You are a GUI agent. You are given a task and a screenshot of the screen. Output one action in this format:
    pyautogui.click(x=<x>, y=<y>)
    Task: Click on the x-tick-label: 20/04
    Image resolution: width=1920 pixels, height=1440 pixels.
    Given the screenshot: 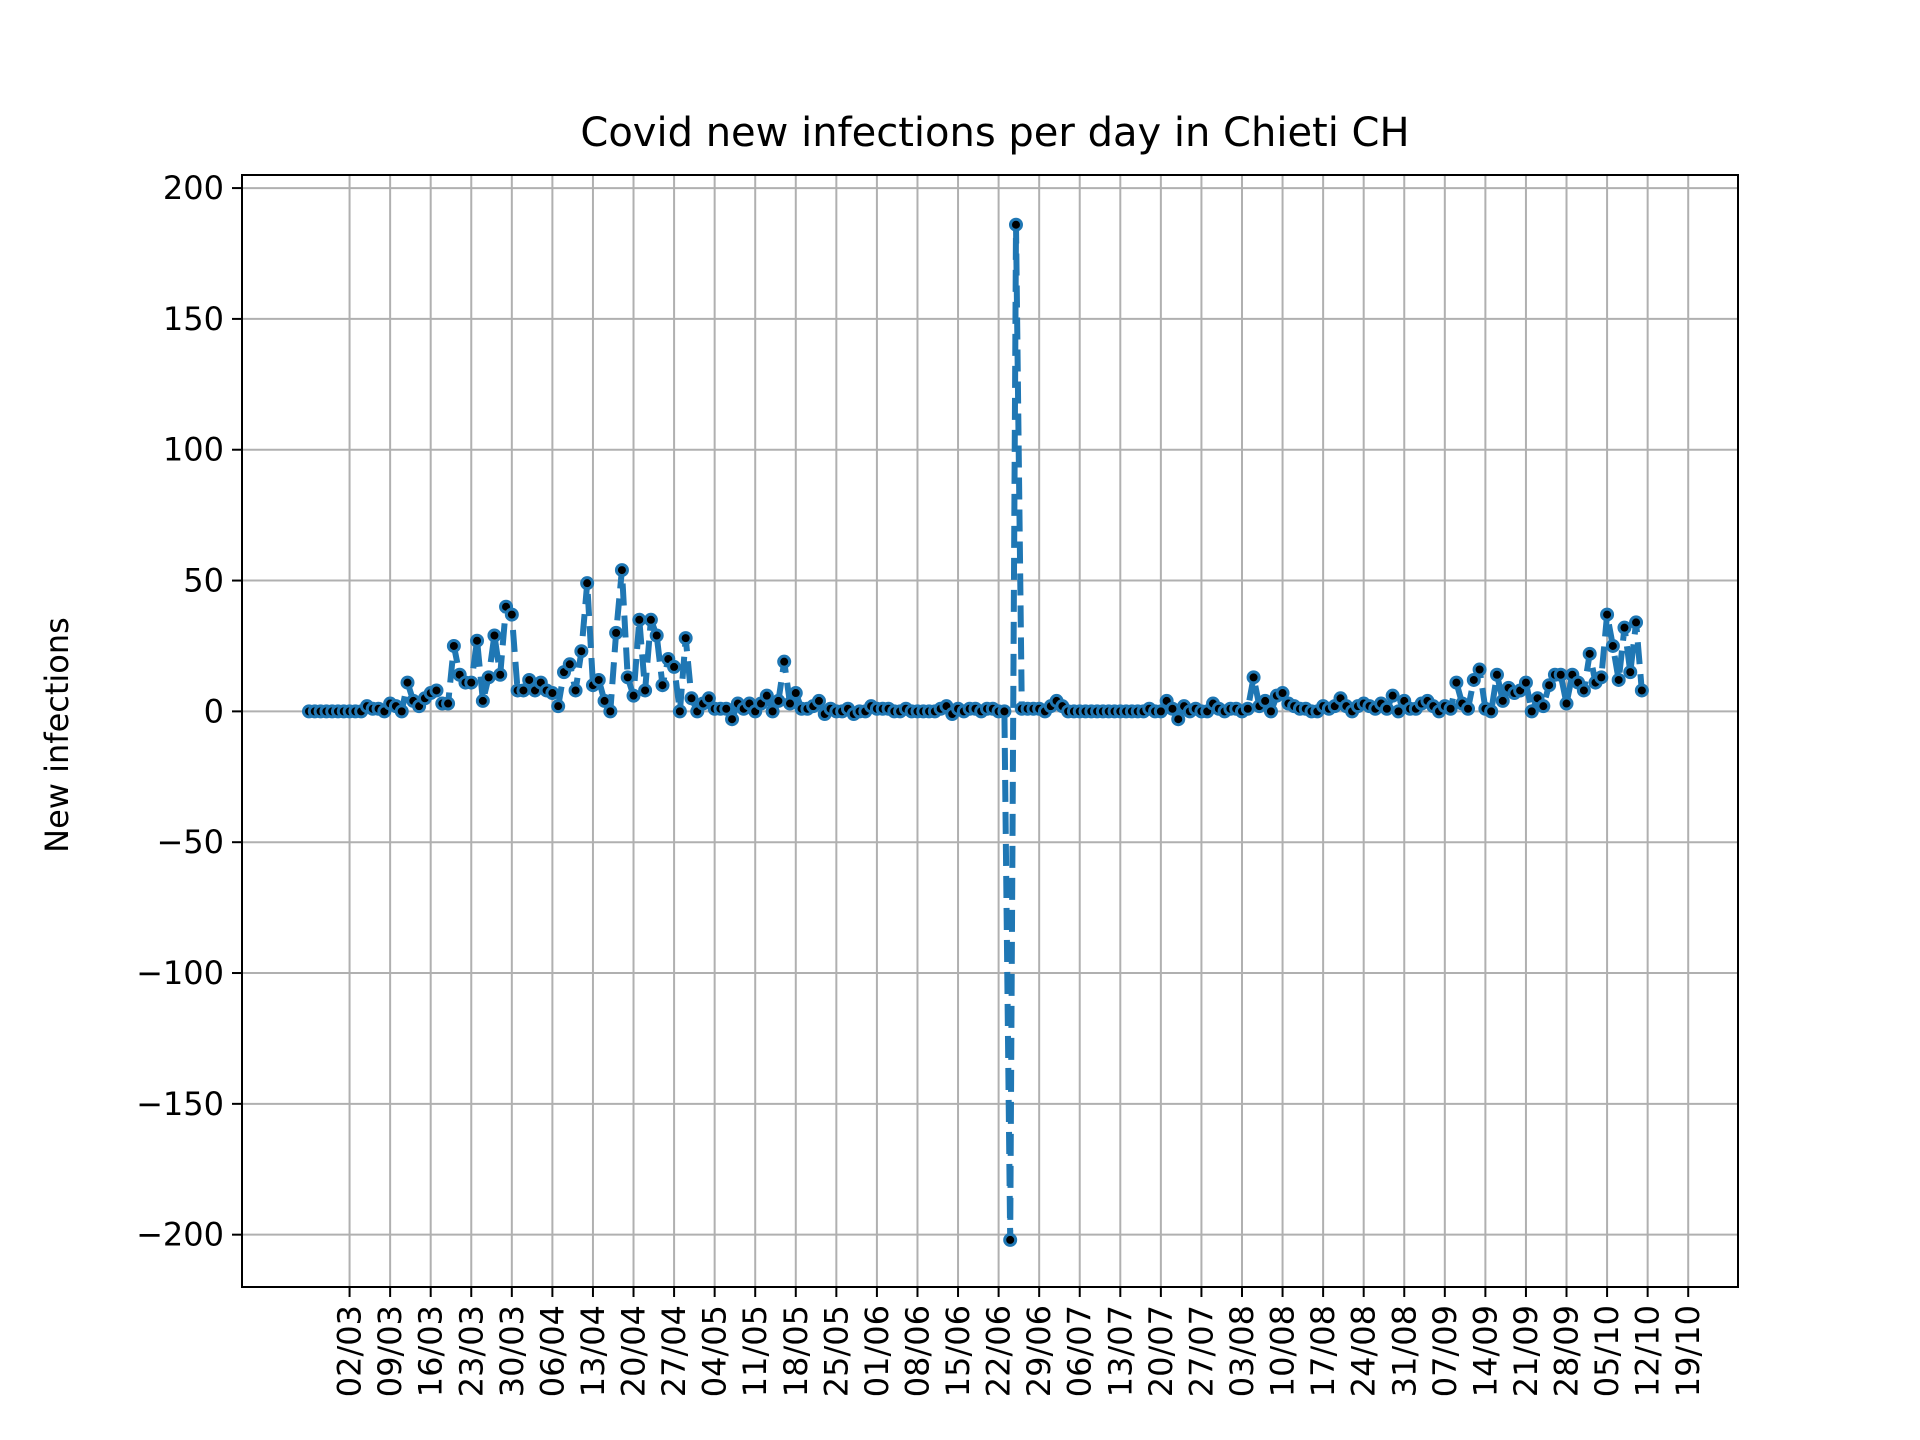 What is the action you would take?
    pyautogui.click(x=634, y=1351)
    